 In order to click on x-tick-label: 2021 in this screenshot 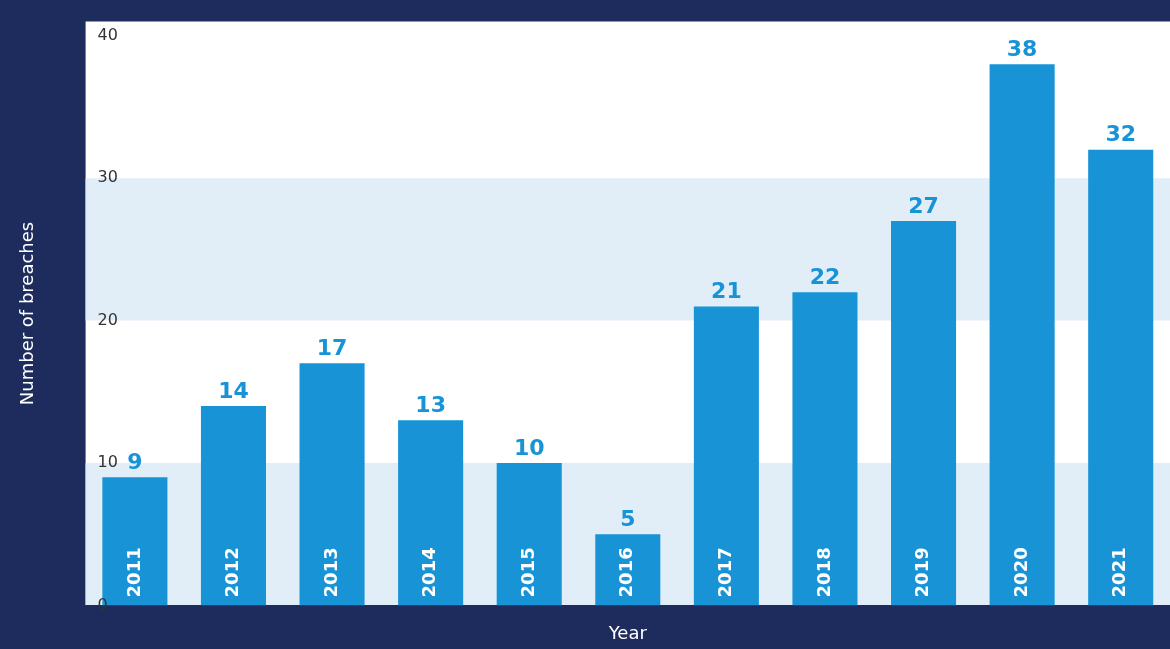, I will do `click(1119, 572)`.